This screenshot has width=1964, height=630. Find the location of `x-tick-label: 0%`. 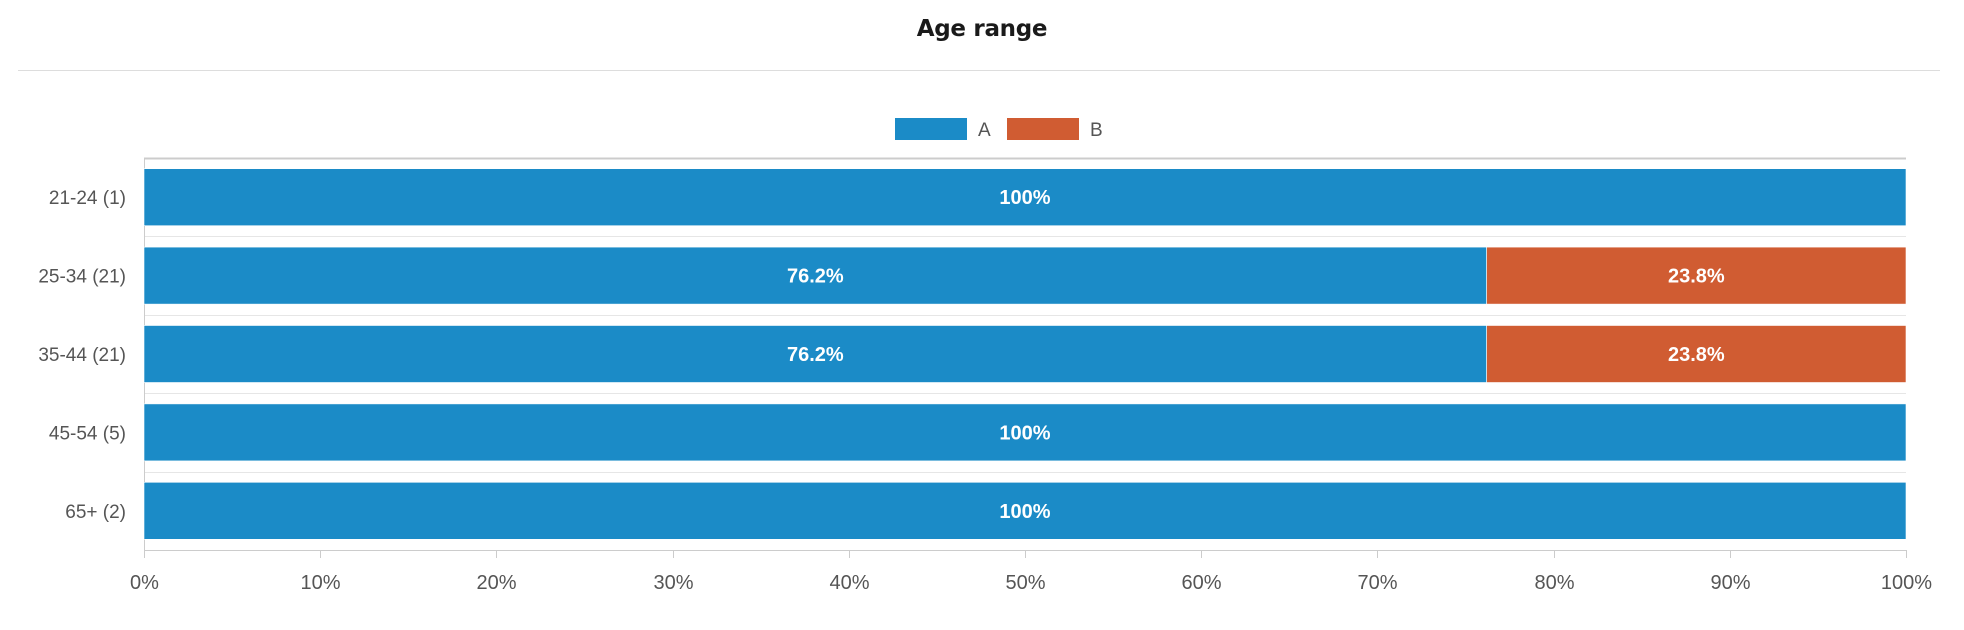

x-tick-label: 0% is located at coordinates (144, 583).